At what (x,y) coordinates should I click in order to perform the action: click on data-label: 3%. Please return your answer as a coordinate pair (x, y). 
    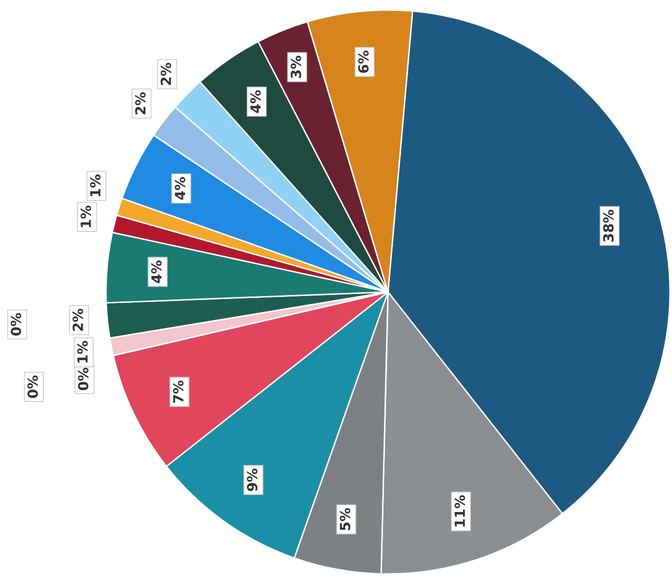
    Looking at the image, I should click on (296, 67).